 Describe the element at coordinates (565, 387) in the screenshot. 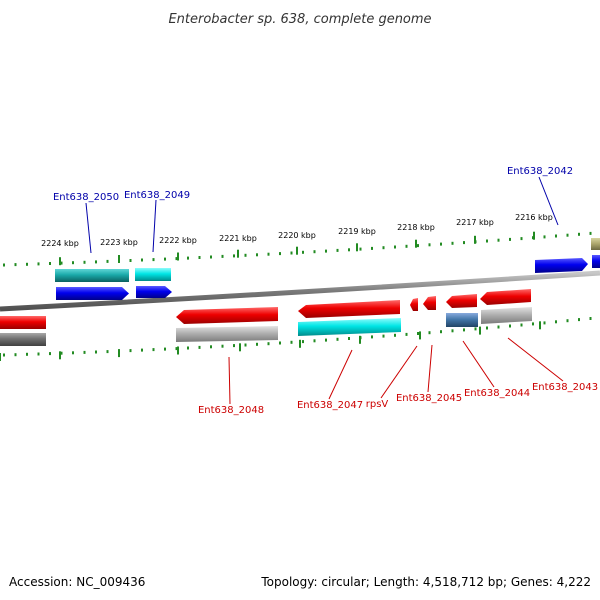

I see `gene-label-ent638-2043: Ent638_2043` at that location.